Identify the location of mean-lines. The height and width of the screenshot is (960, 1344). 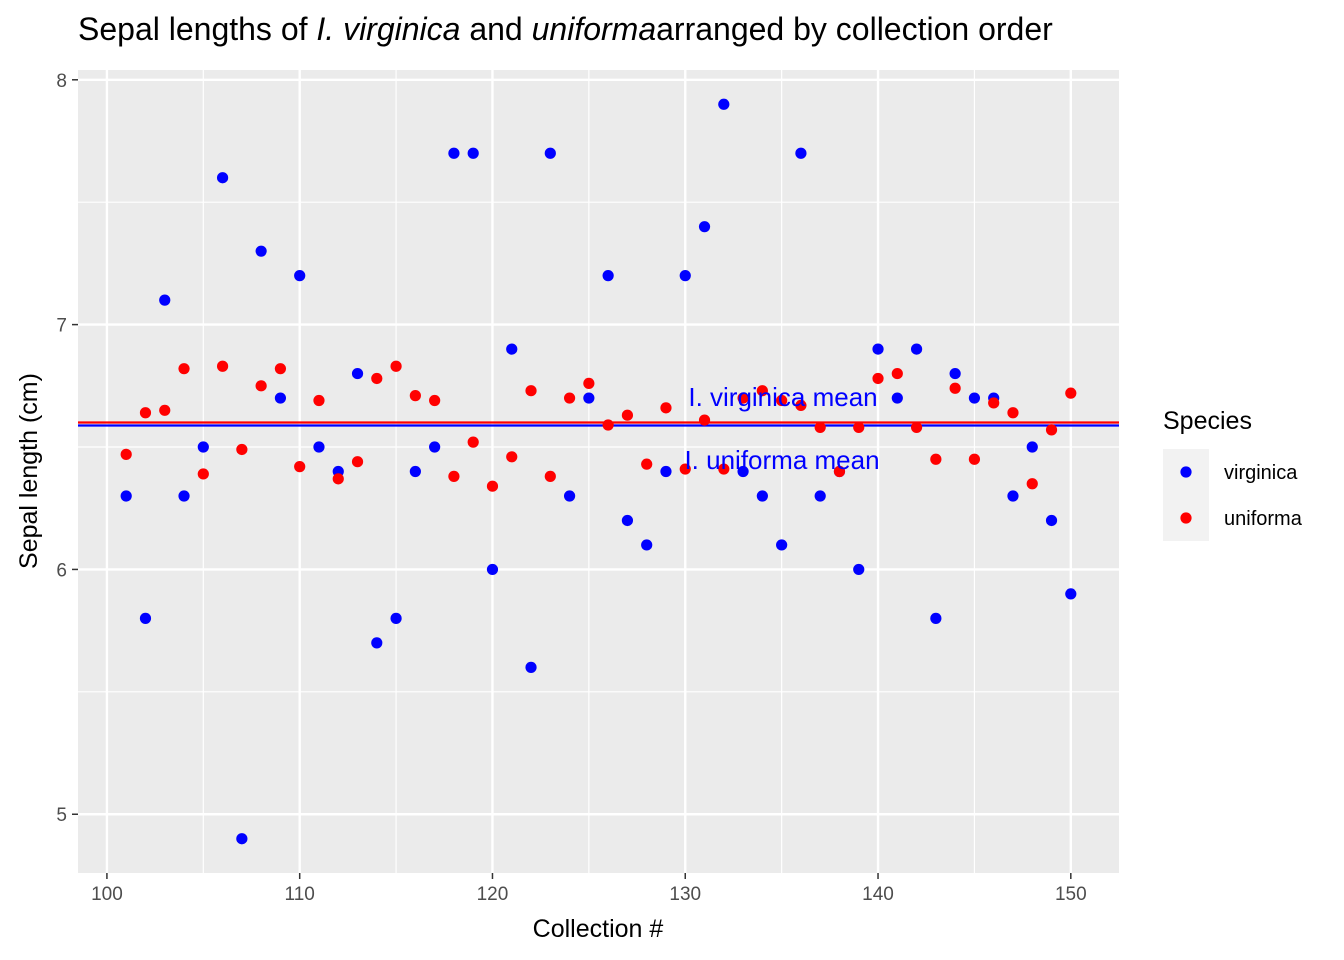
(598, 424).